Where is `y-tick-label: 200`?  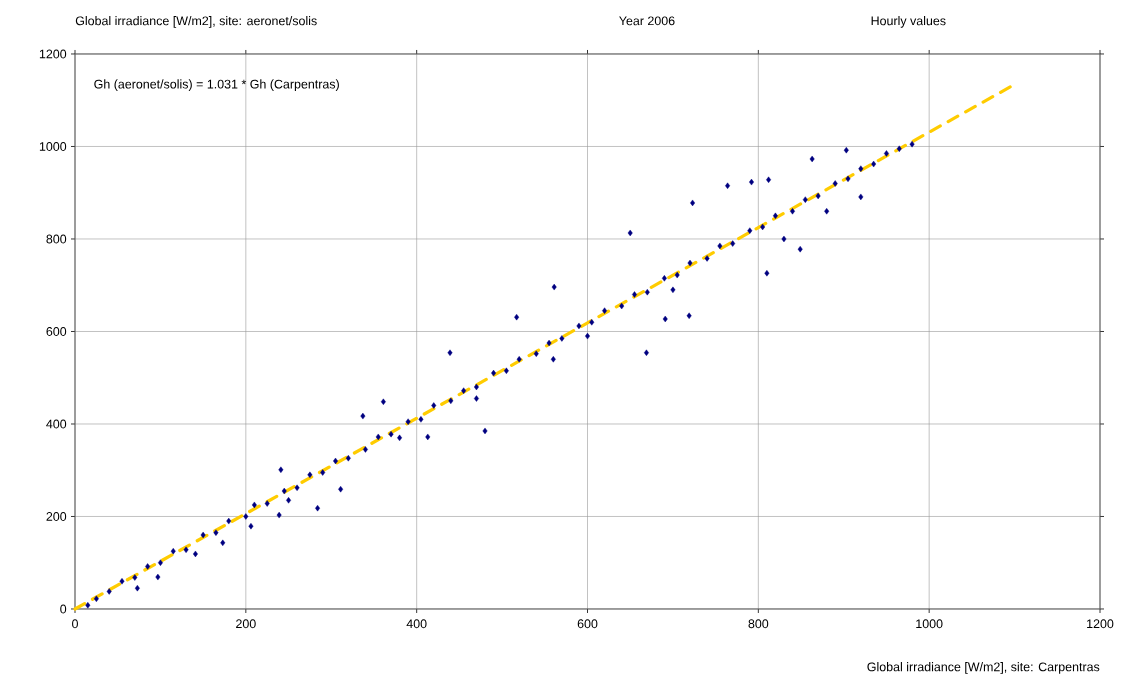
y-tick-label: 200 is located at coordinates (56, 516).